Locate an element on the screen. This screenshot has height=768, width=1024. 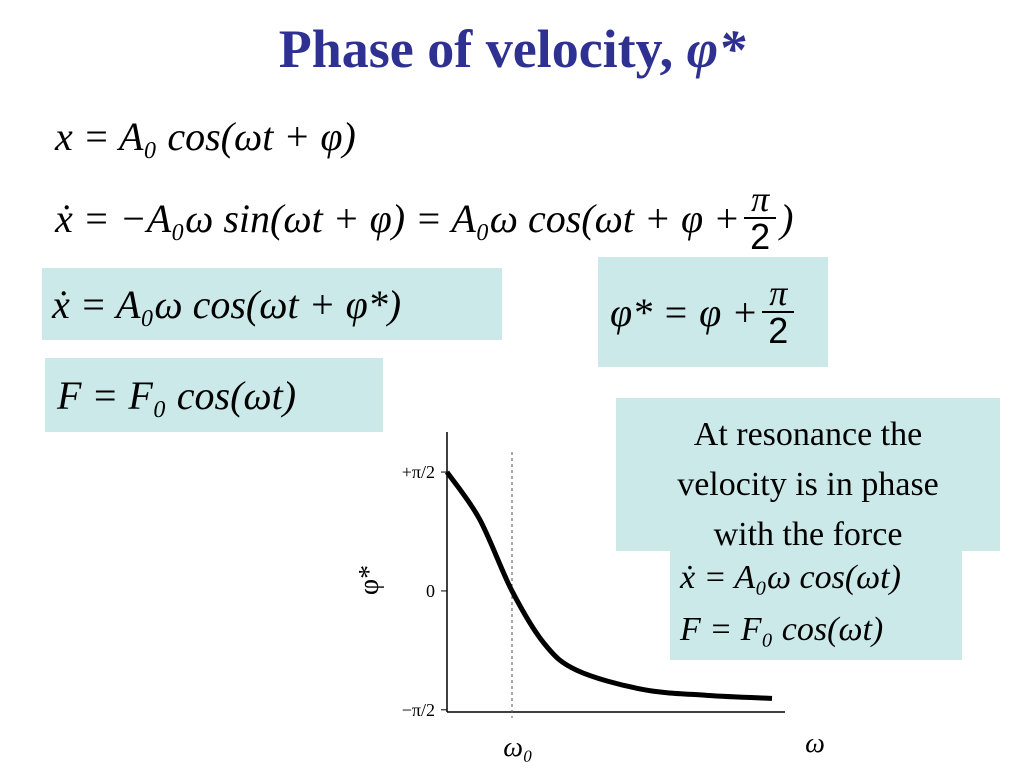
title-text: Phase of velocity, is located at coordinates (476, 49).